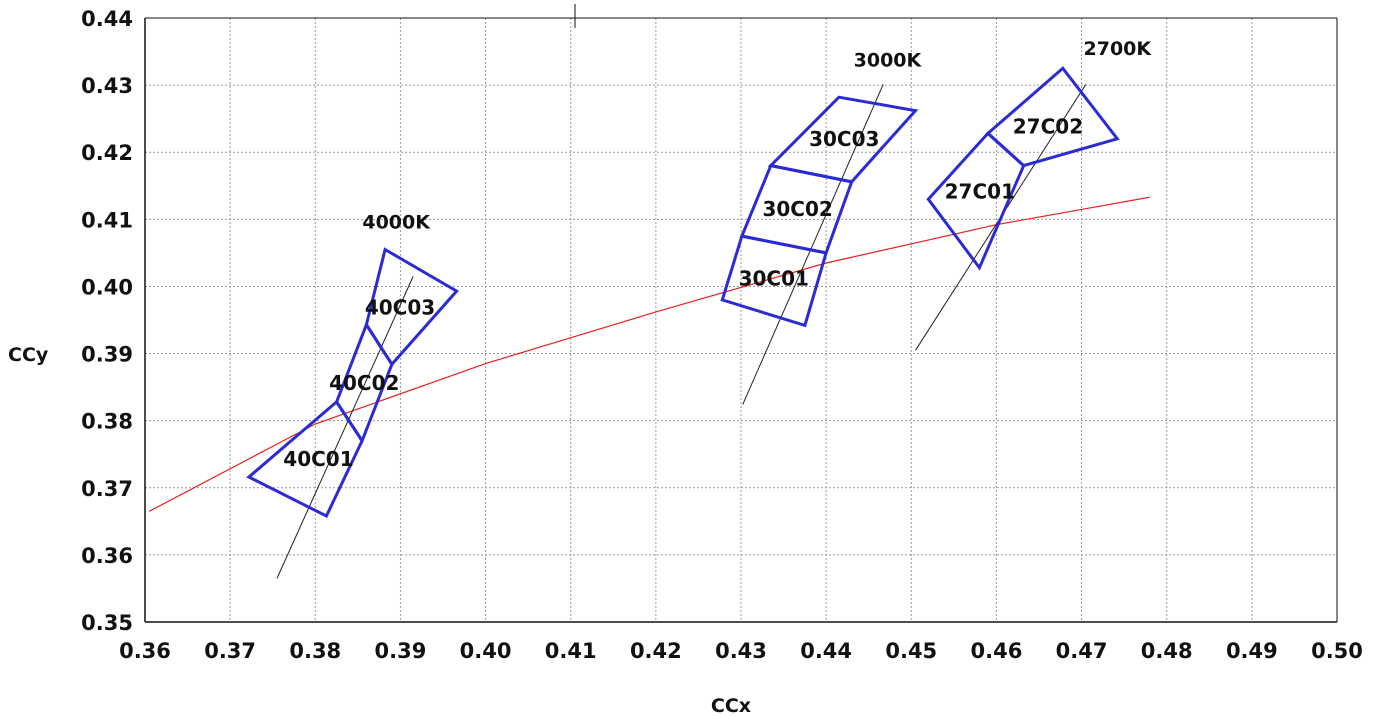 This screenshot has width=1379, height=718. What do you see at coordinates (400, 307) in the screenshot?
I see `bin-label: 40C03` at bounding box center [400, 307].